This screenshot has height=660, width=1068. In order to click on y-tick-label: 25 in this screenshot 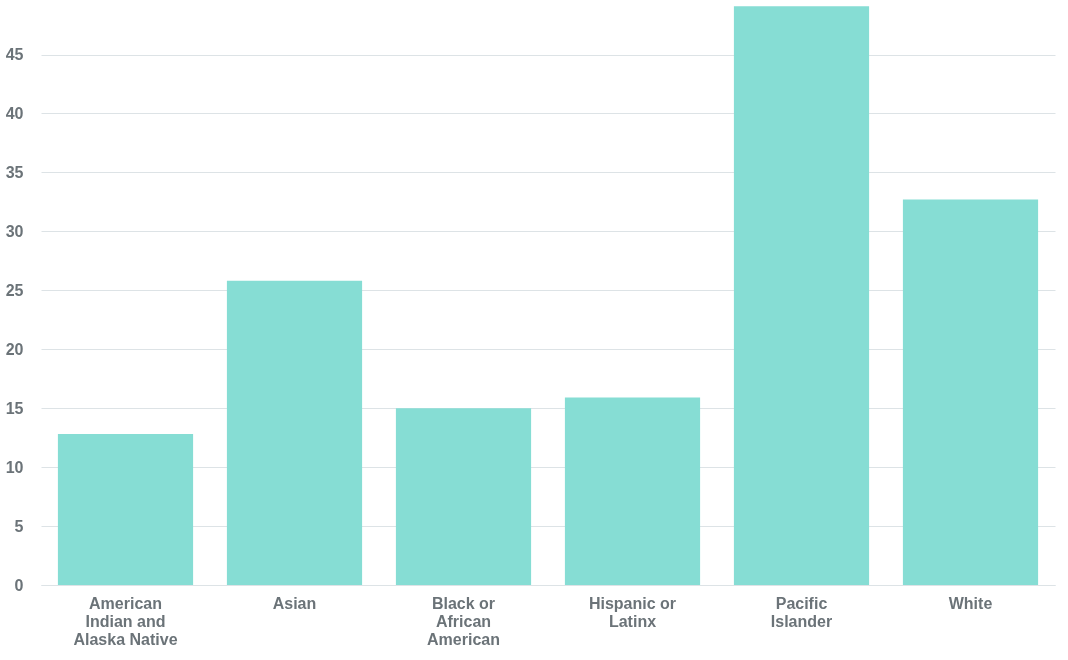, I will do `click(14, 290)`.